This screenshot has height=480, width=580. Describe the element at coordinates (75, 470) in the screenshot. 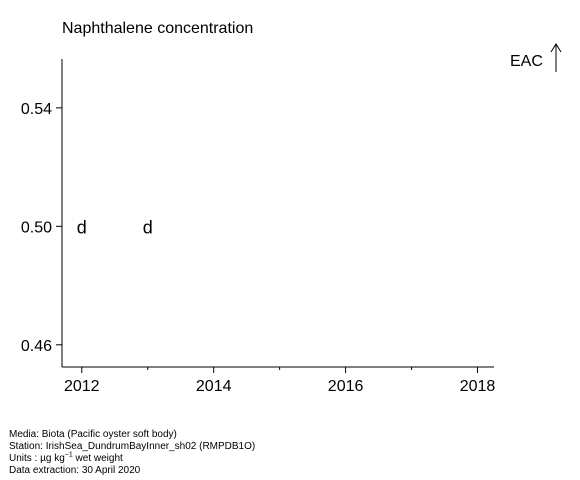

I see `footer-extraction: Data extraction: 30 April 2020` at that location.